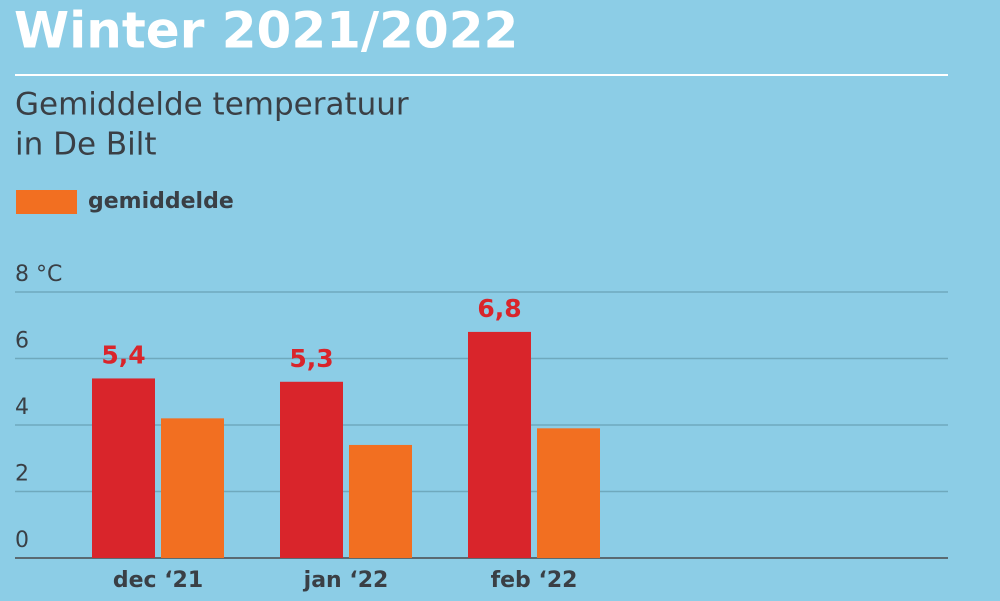 The height and width of the screenshot is (601, 1000). Describe the element at coordinates (86, 145) in the screenshot. I see `chart-subtitle: in De Bilt` at that location.